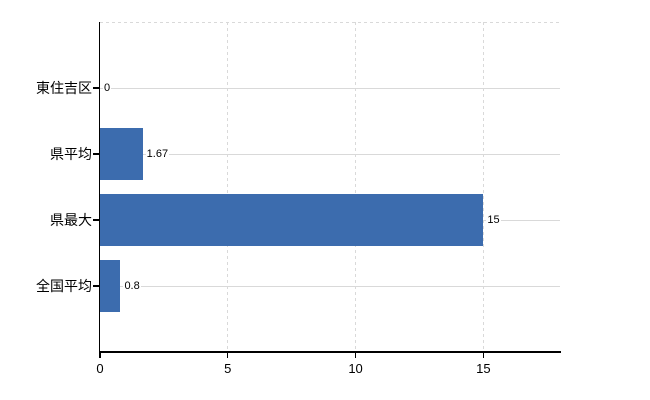 The height and width of the screenshot is (400, 650). I want to click on x-axis-line, so click(329, 352).